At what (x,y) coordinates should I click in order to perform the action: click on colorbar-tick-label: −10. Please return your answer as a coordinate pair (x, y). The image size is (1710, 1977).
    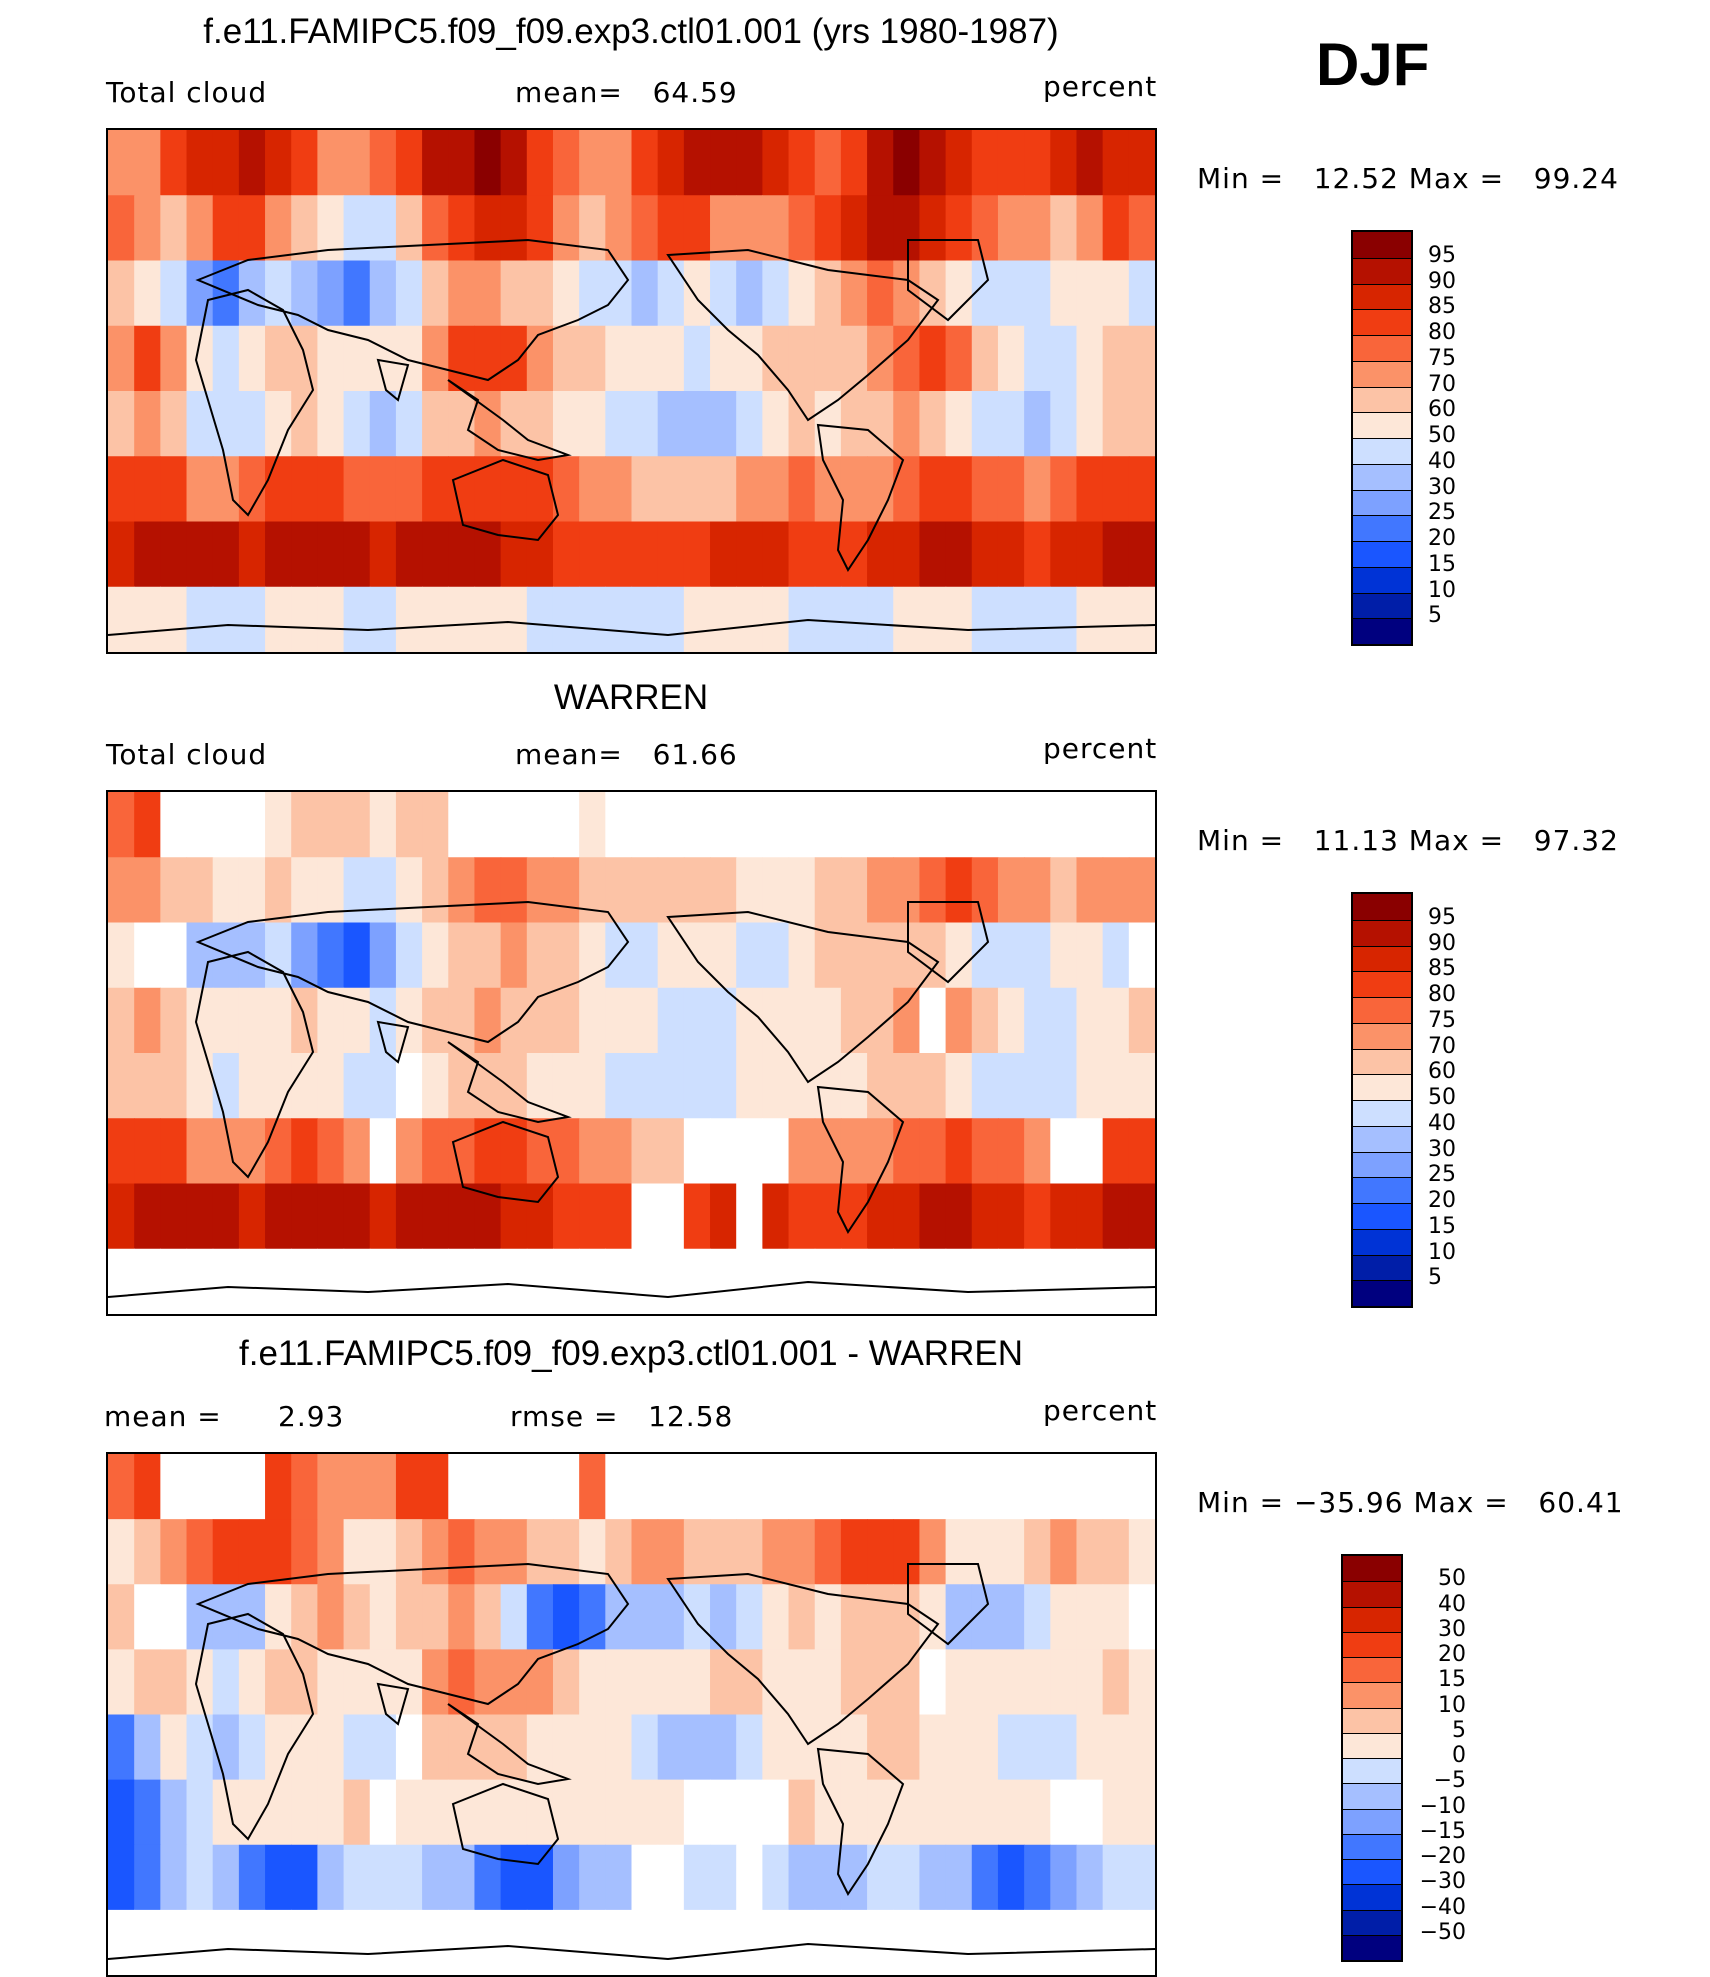
    Looking at the image, I should click on (1442, 1806).